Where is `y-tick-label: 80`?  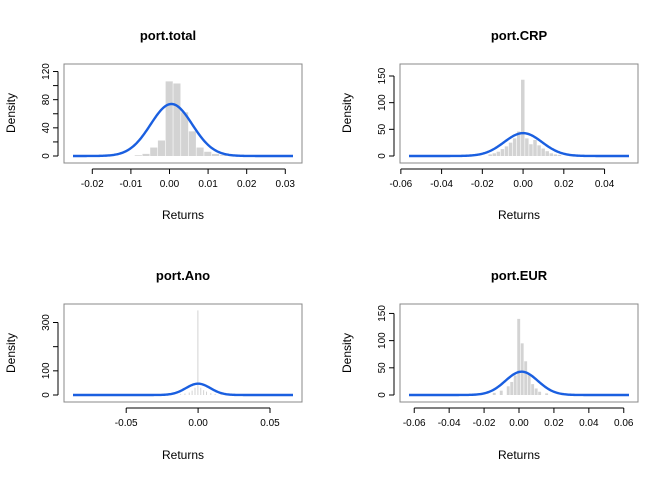
y-tick-label: 80 is located at coordinates (46, 100).